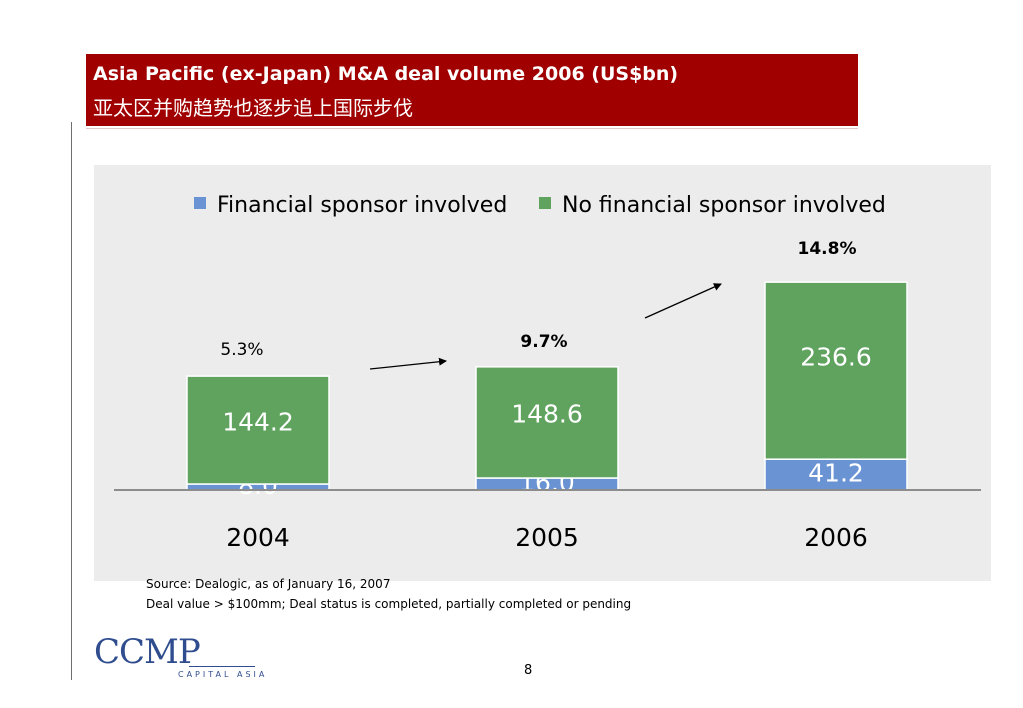 The height and width of the screenshot is (708, 1023). What do you see at coordinates (258, 537) in the screenshot?
I see `x-tick-label-2004: 2004` at bounding box center [258, 537].